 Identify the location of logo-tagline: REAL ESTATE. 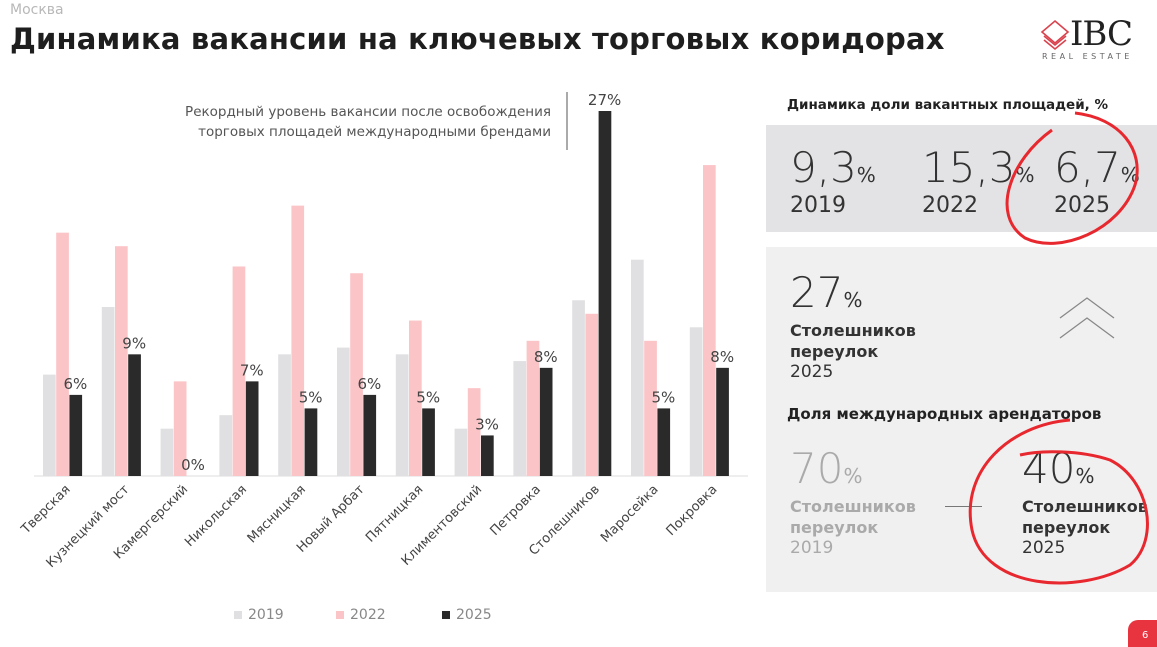
(1087, 56).